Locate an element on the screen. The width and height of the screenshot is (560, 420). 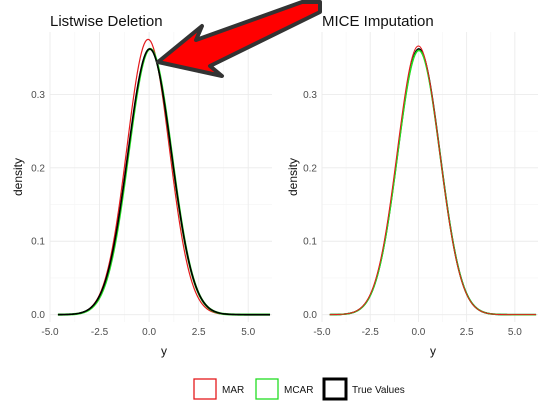
annotation-arrow is located at coordinates (239, 39).